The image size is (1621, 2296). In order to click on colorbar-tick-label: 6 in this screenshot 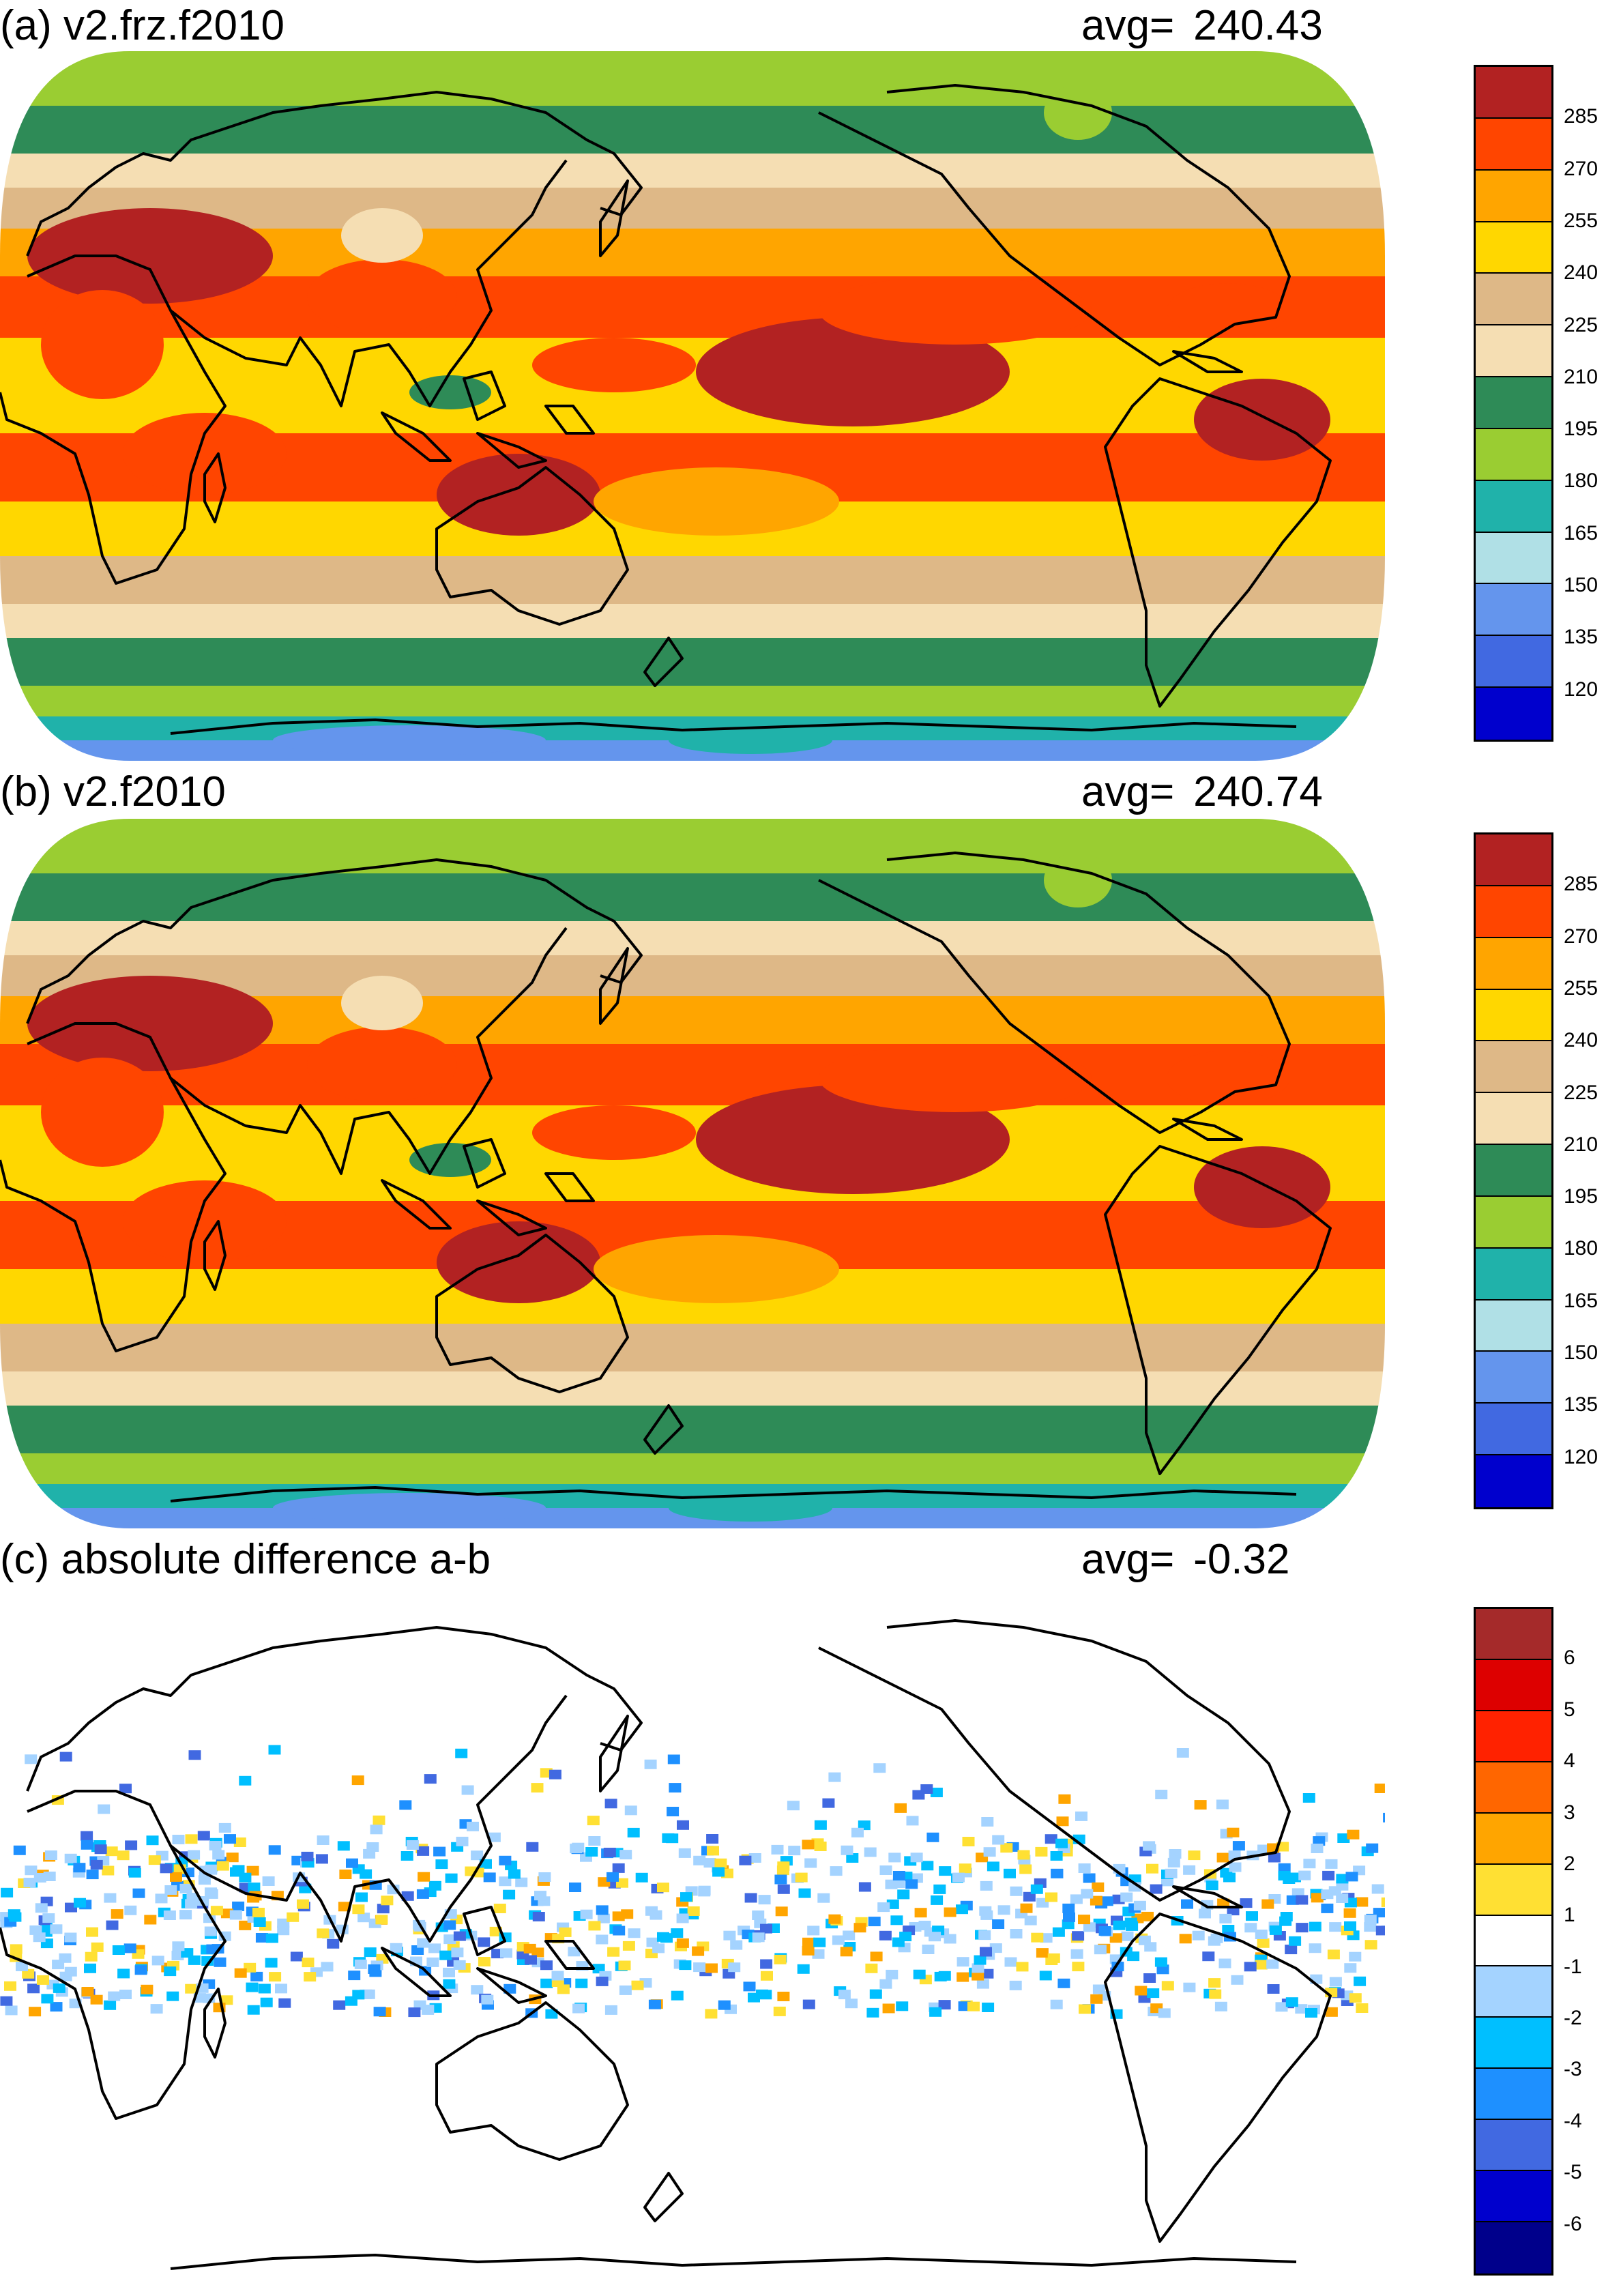, I will do `click(1569, 1658)`.